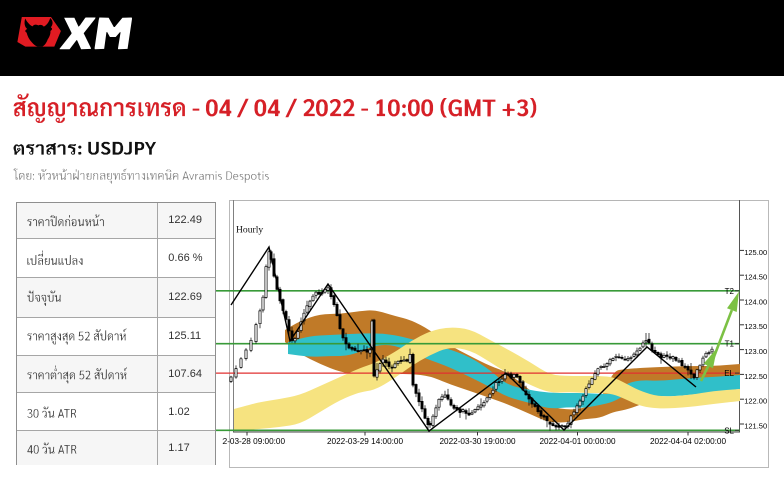 Image resolution: width=784 pixels, height=482 pixels. What do you see at coordinates (755, 252) in the screenshot?
I see `svg-text: 125.00` at bounding box center [755, 252].